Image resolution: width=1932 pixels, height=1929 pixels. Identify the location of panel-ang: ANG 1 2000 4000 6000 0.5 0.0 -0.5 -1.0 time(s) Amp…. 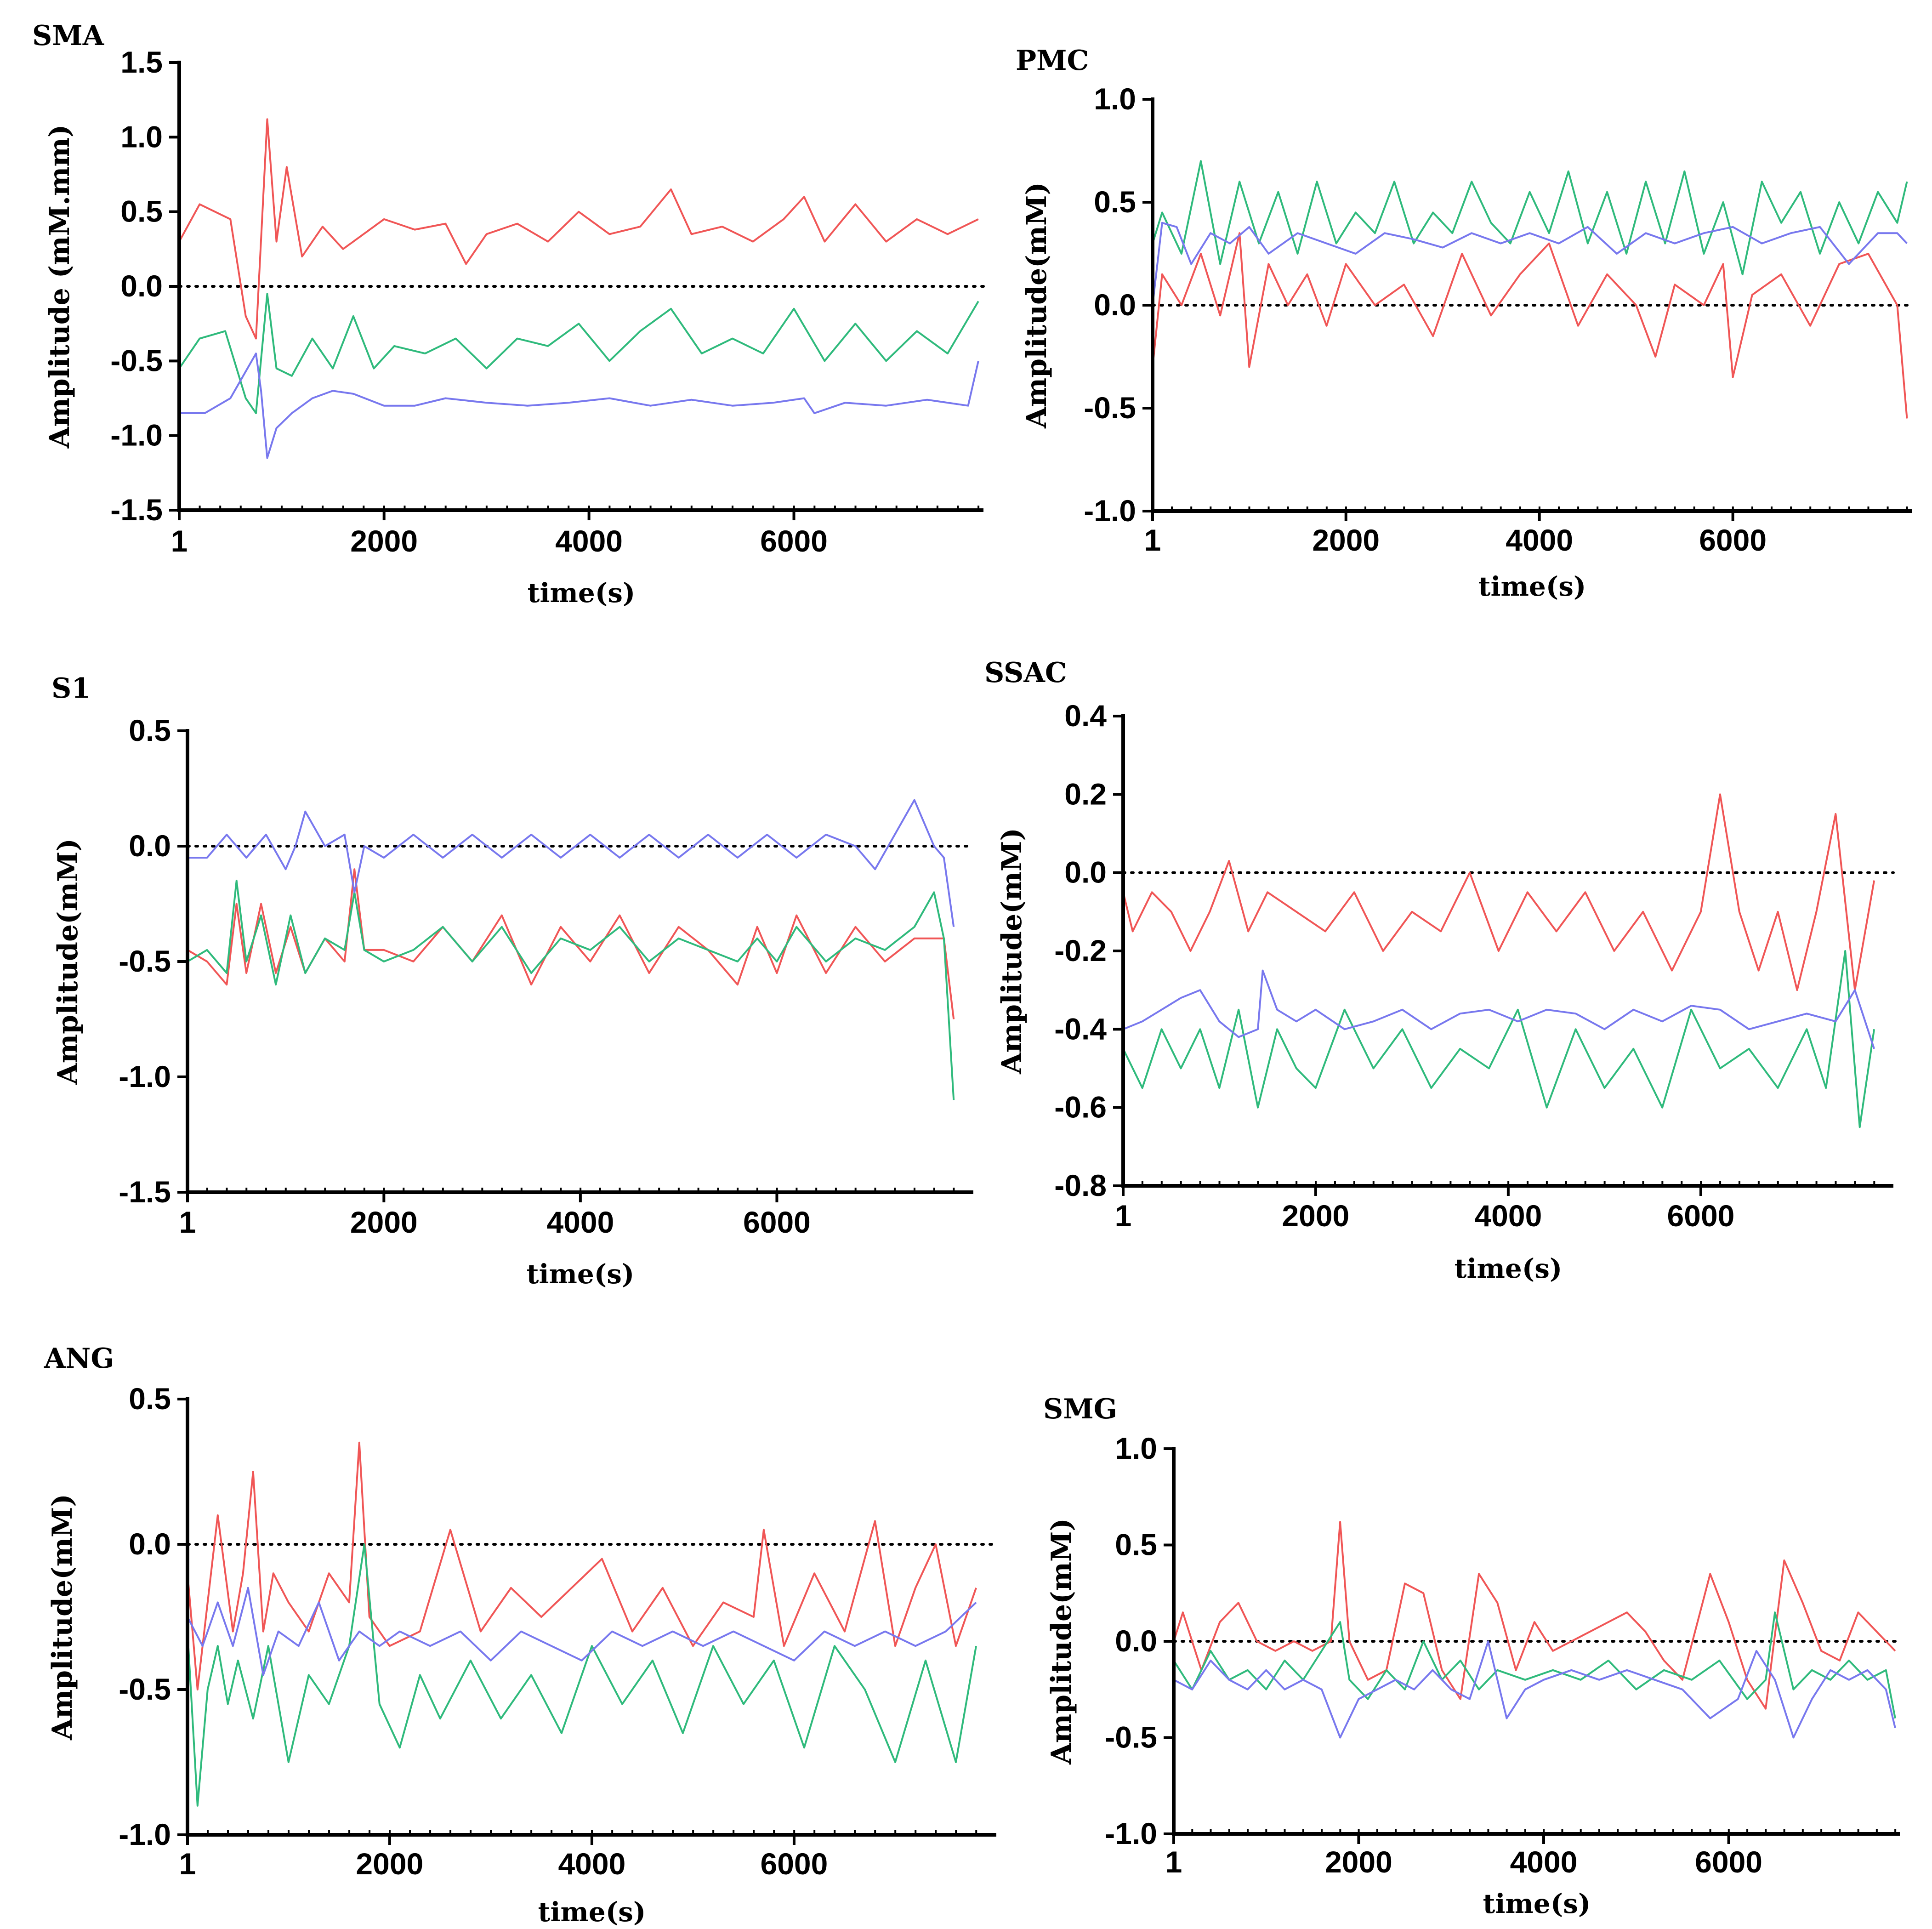
(521, 1635).